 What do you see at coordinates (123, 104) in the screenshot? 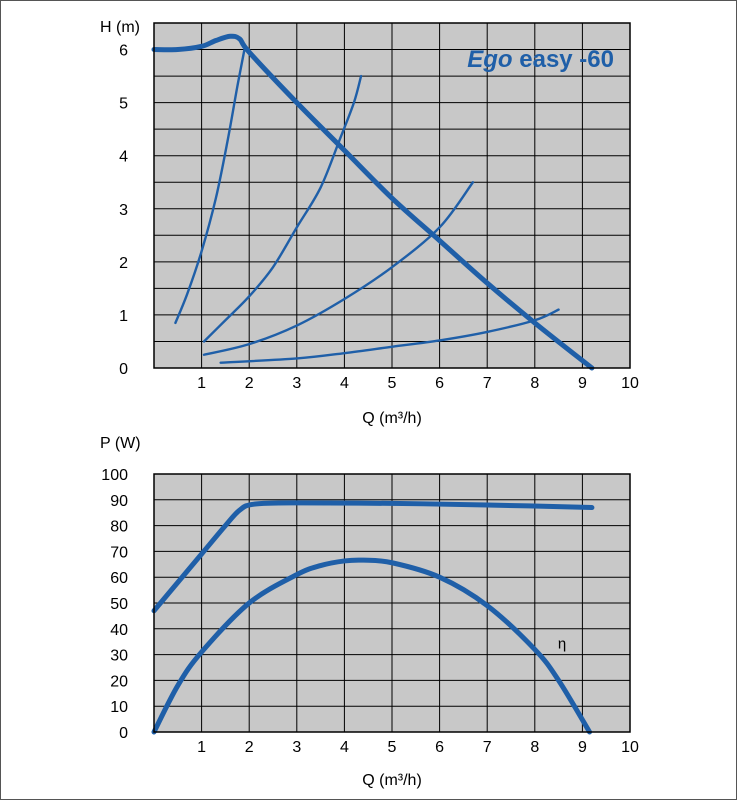
I see `y-tick-label: 5` at bounding box center [123, 104].